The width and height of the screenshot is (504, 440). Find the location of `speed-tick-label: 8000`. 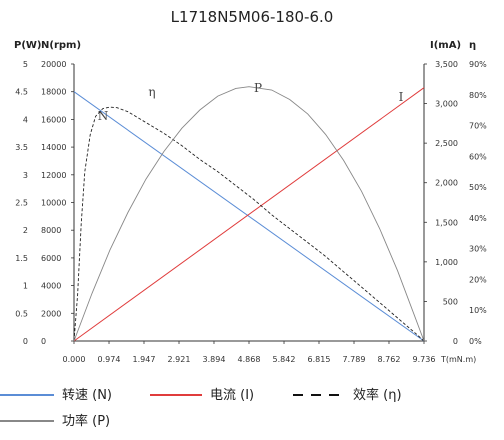

speed-tick-label: 8000 is located at coordinates (51, 230).